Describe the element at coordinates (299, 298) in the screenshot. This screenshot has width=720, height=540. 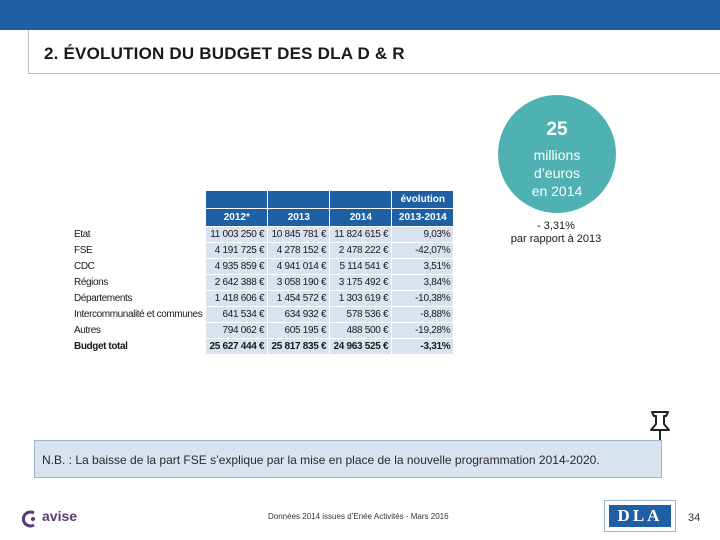
I see `cell-2013: 1 454 572 €` at that location.